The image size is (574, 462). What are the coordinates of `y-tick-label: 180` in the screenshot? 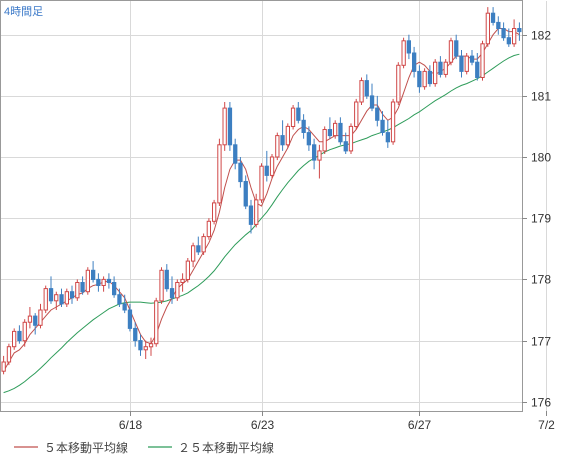 It's located at (541, 158).